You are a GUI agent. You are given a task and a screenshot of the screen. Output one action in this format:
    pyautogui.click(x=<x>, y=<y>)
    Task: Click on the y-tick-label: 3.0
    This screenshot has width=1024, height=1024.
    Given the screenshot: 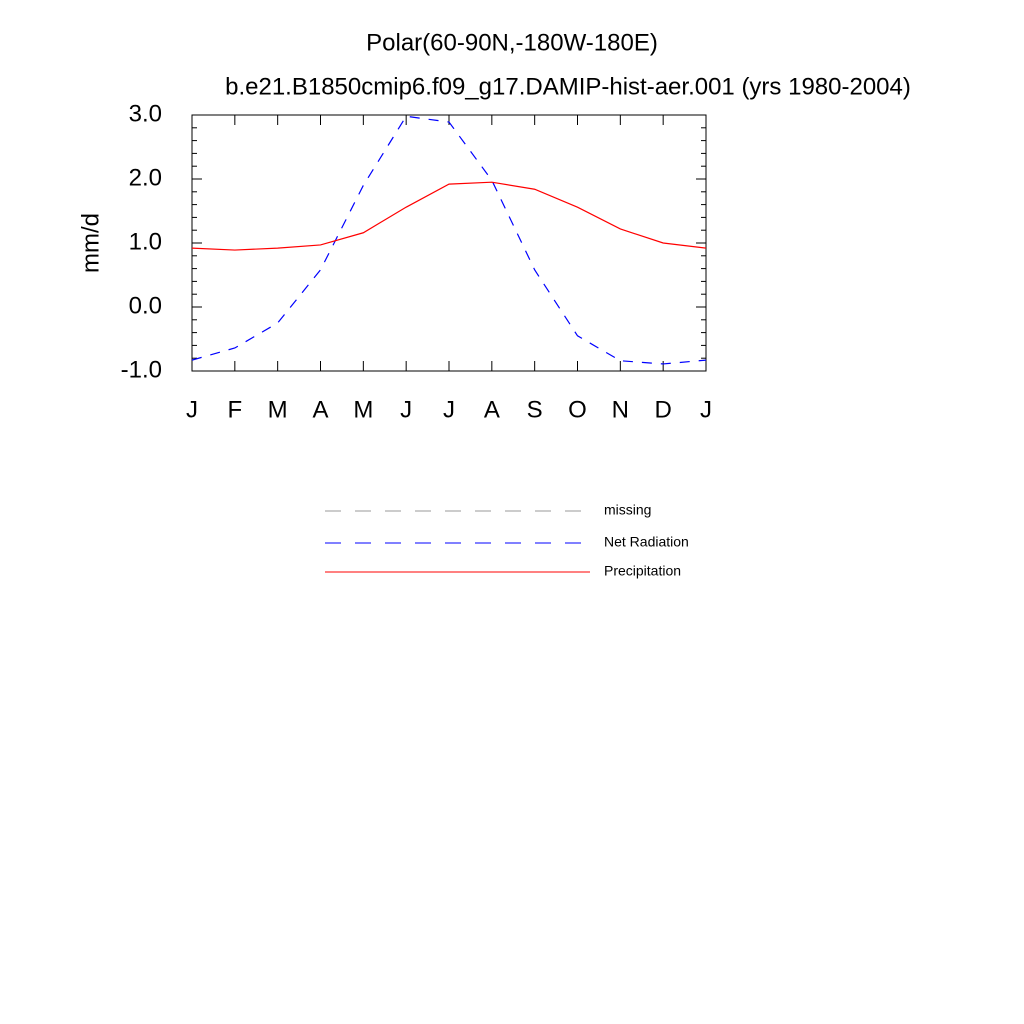 What is the action you would take?
    pyautogui.click(x=145, y=113)
    